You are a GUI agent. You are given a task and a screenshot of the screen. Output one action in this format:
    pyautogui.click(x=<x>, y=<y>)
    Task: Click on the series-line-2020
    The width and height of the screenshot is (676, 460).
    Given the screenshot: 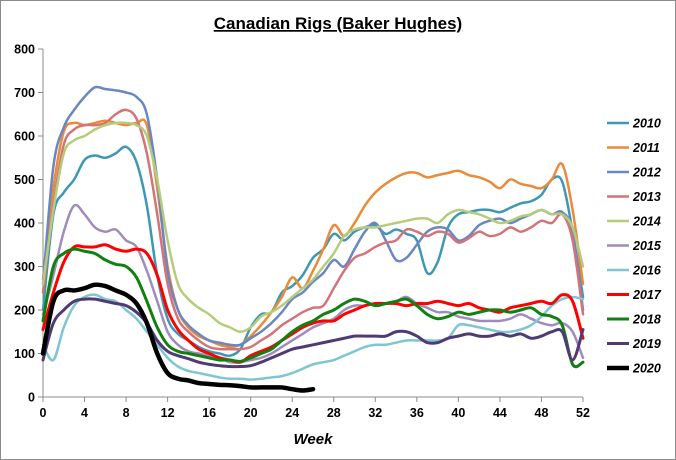 What is the action you would take?
    pyautogui.click(x=178, y=337)
    